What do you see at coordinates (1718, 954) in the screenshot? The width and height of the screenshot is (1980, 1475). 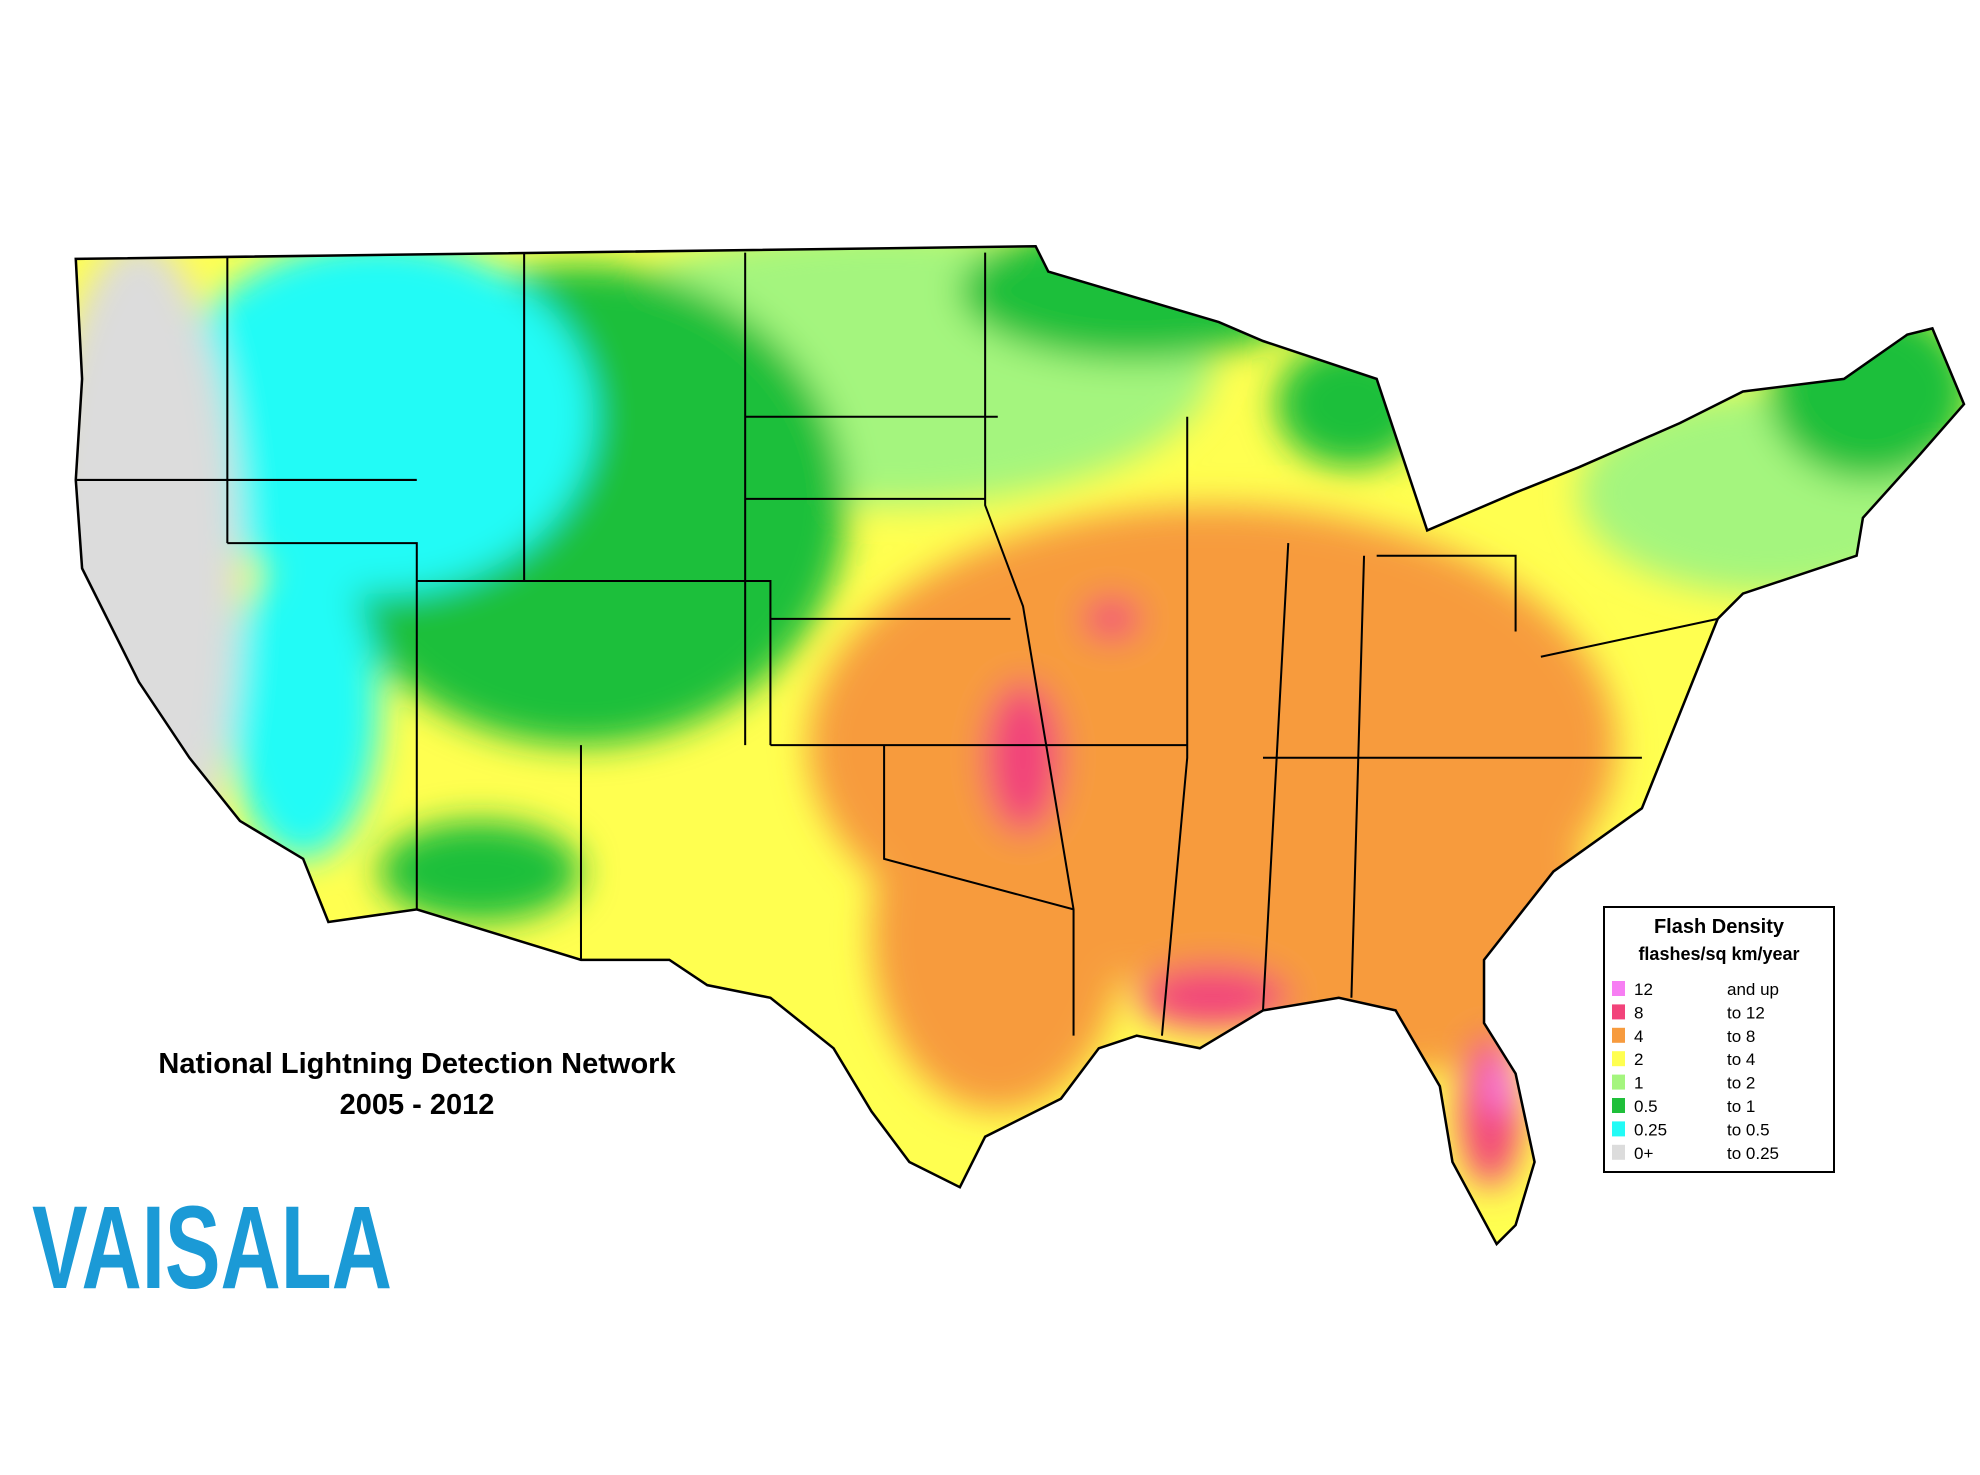 I see `legend-subtitle: flashes/sq km/year` at bounding box center [1718, 954].